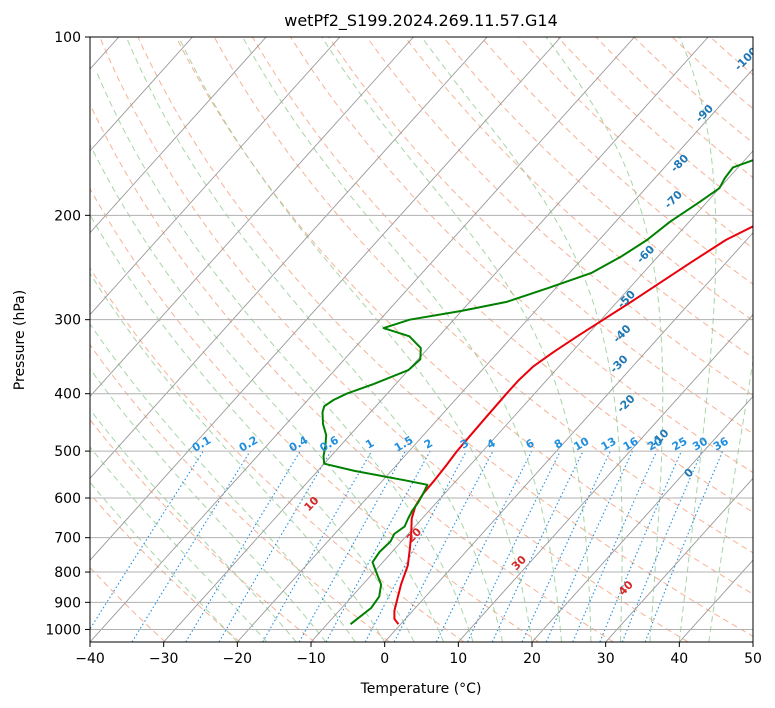 The image size is (775, 708). What do you see at coordinates (369, 444) in the screenshot?
I see `mixing-ratio-label: 1` at bounding box center [369, 444].